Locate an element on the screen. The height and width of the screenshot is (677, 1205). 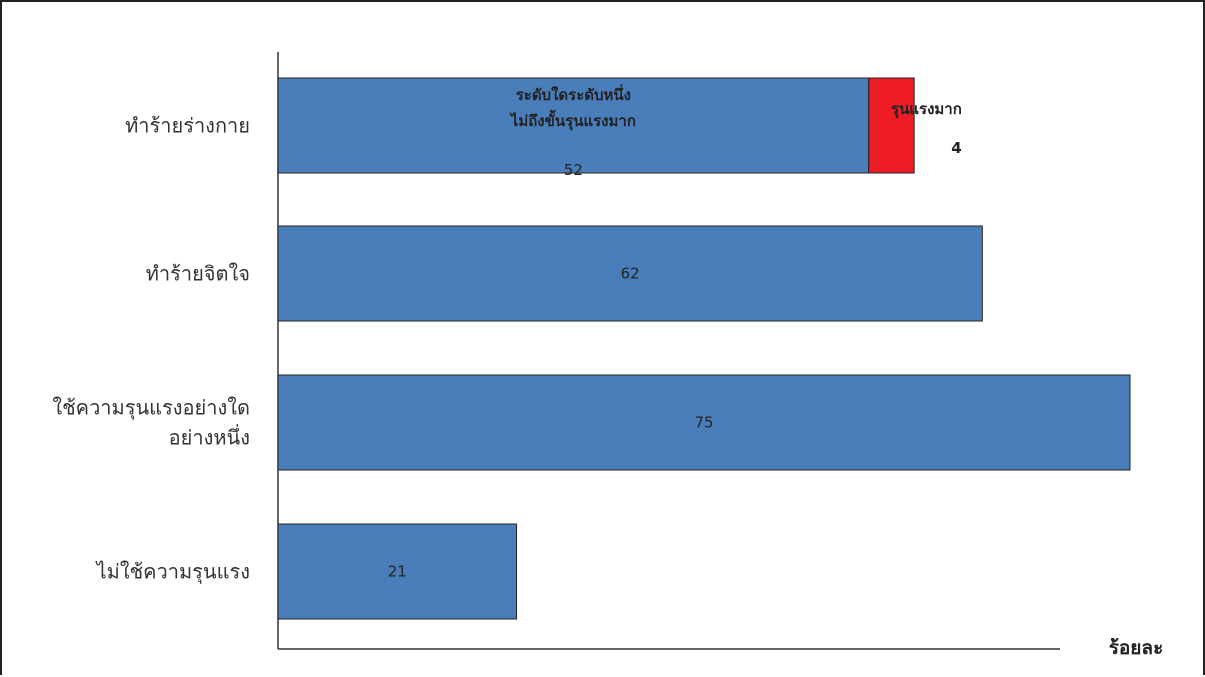
segment-name-label: ไม่ถึงขั้นรุนแรงมาก is located at coordinates (572, 120).